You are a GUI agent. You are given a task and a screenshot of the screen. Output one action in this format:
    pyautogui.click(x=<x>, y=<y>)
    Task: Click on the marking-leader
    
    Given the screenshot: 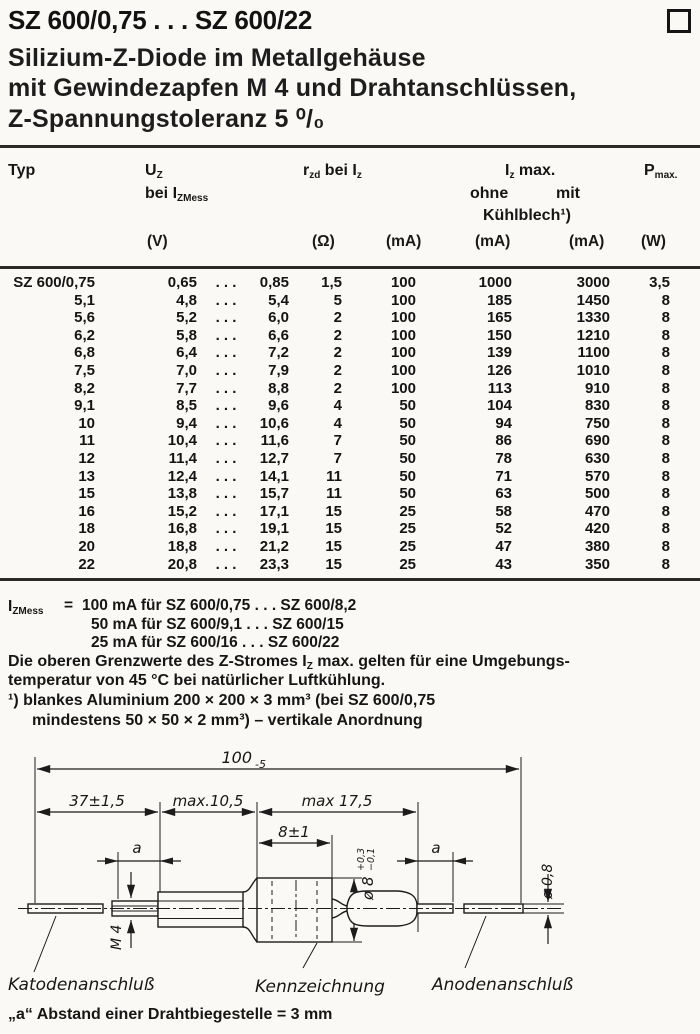 What is the action you would take?
    pyautogui.click(x=310, y=955)
    